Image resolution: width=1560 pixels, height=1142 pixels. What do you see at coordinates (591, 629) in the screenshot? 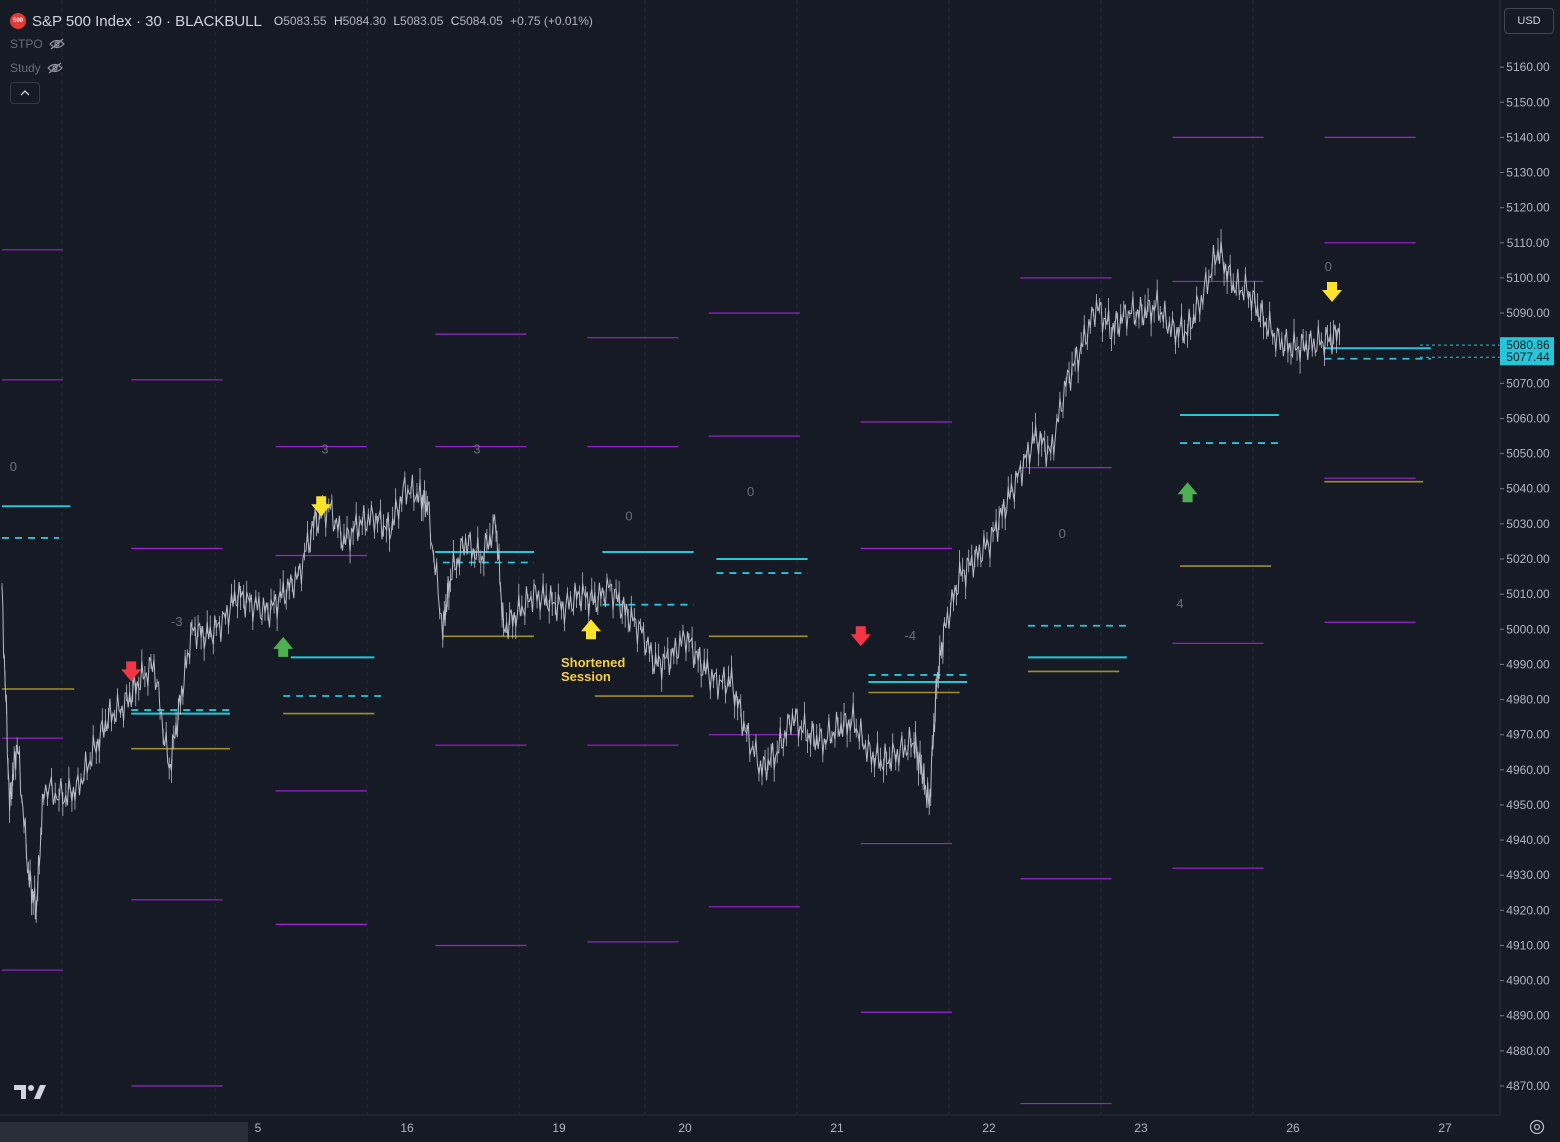
I see `yellow-up-arrow-icon` at bounding box center [591, 629].